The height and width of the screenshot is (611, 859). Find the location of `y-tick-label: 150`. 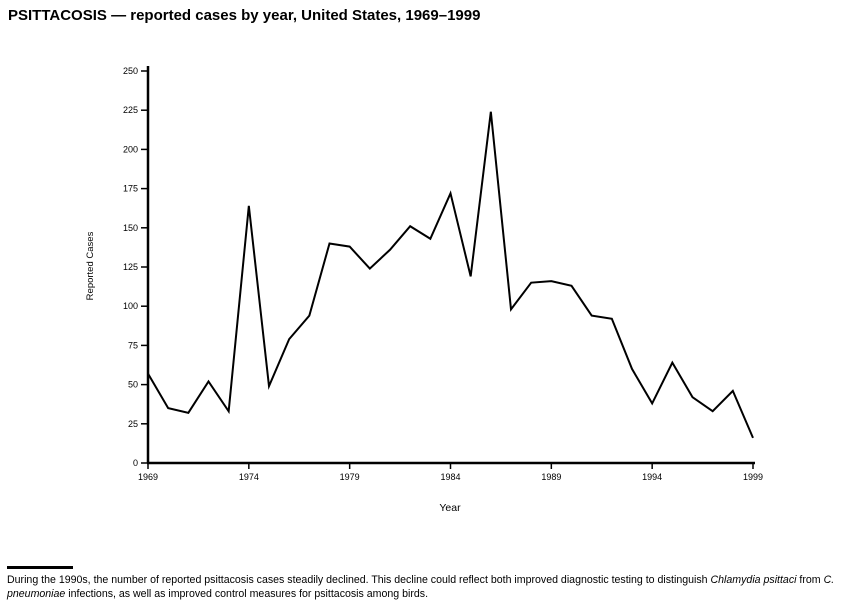

y-tick-label: 150 is located at coordinates (130, 228).